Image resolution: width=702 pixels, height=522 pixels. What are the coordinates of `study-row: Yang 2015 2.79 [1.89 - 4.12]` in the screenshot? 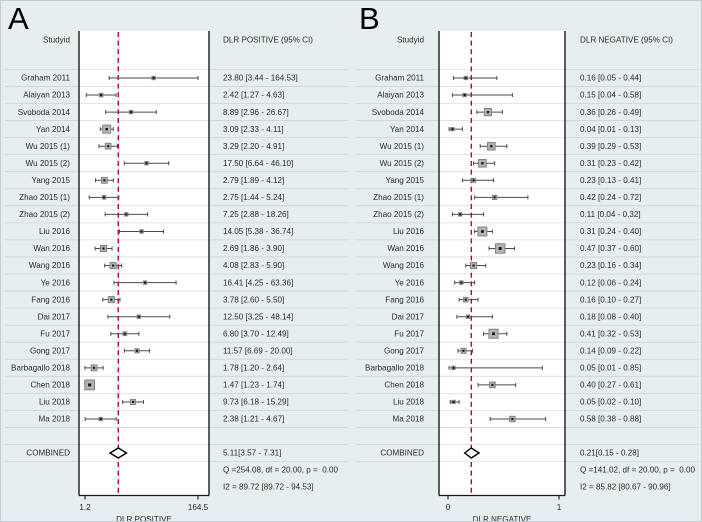 It's located at (157, 180).